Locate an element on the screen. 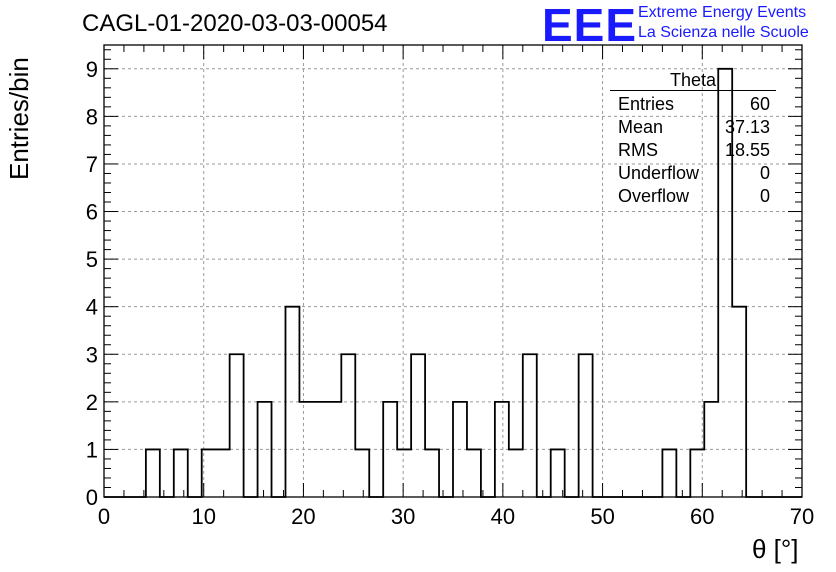 The width and height of the screenshot is (836, 572). y-tick-label: 9 is located at coordinates (92, 69).